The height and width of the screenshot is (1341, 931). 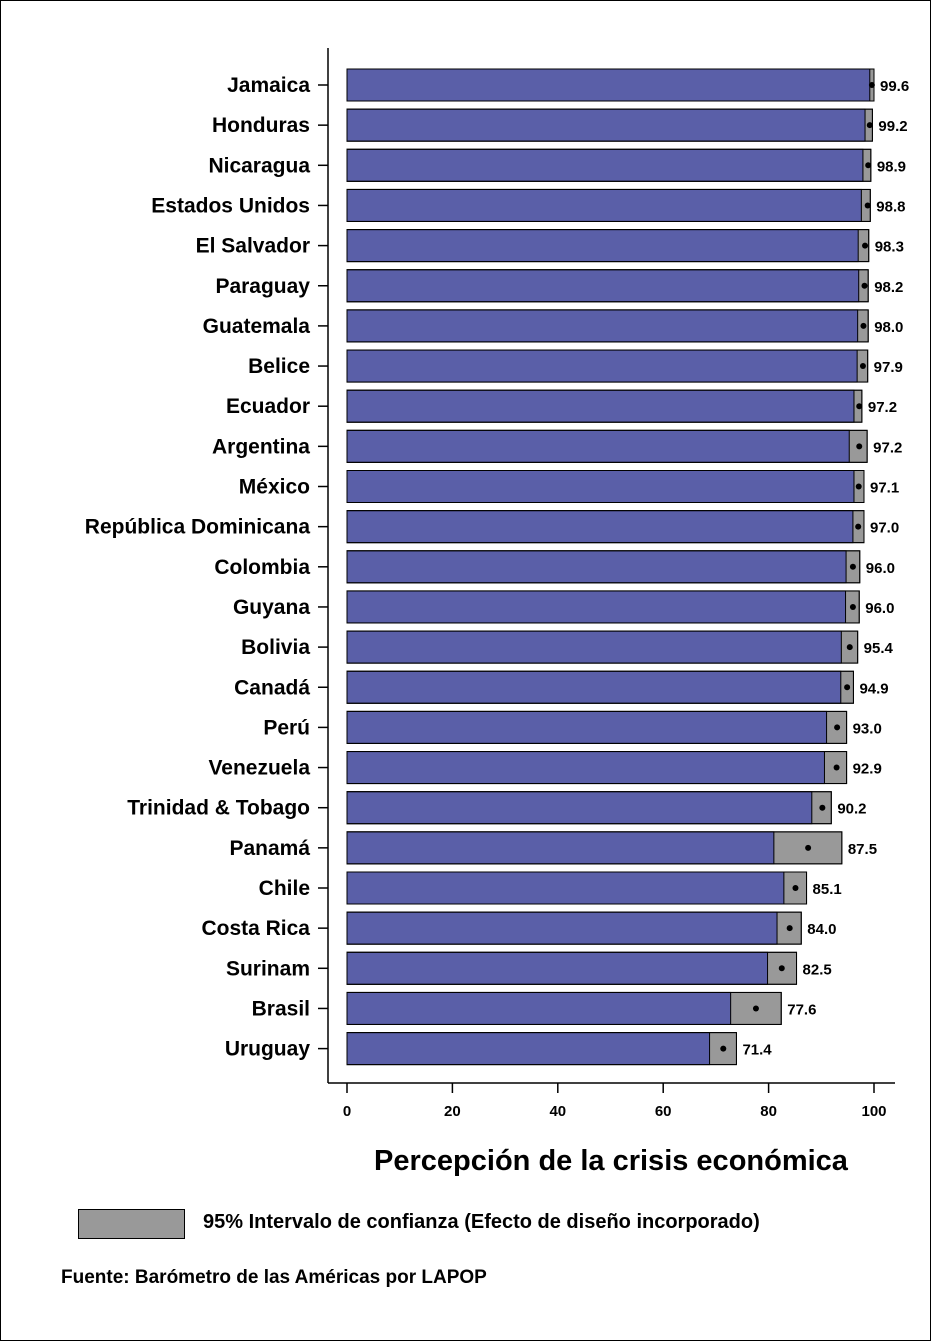 What do you see at coordinates (268, 968) in the screenshot?
I see `category-label-surinam: Surinam` at bounding box center [268, 968].